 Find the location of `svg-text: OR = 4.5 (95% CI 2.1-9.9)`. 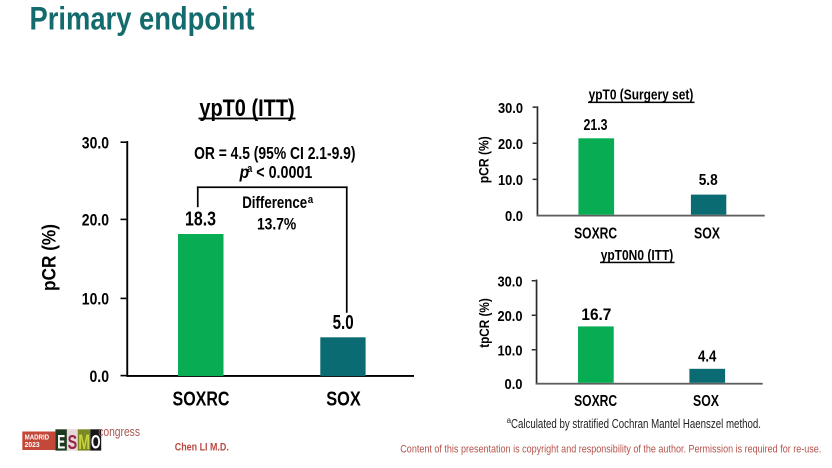

svg-text: OR = 4.5 (95% CI 2.1-9.9) is located at coordinates (274, 153).